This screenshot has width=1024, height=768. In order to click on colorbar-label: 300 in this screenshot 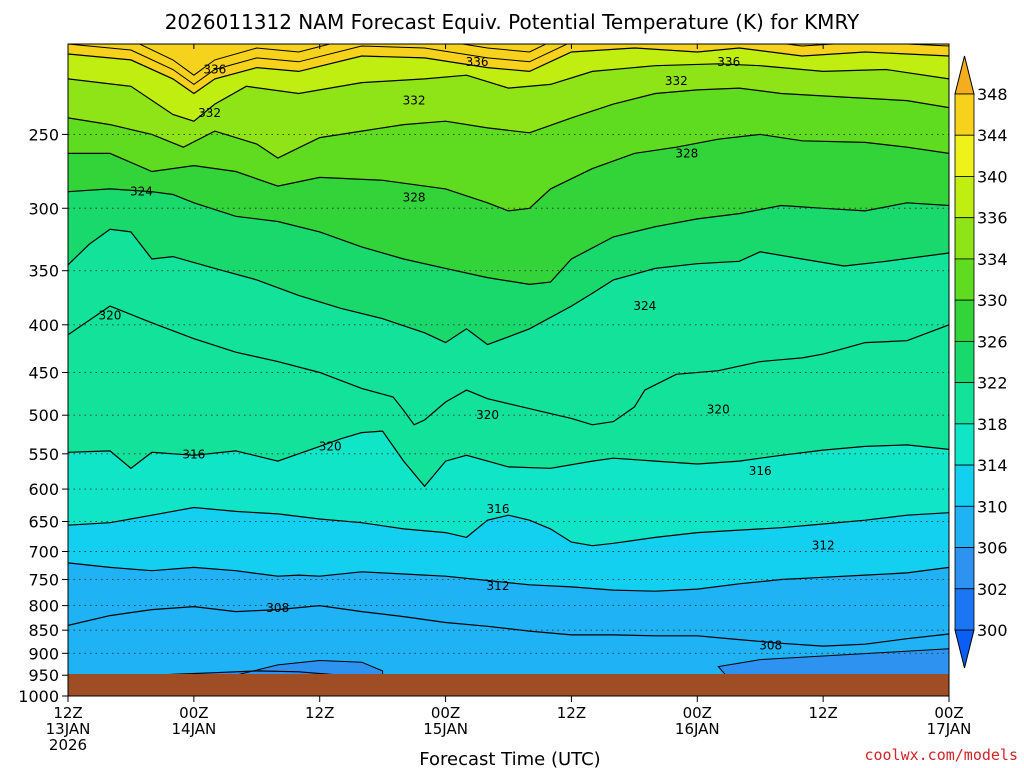, I will do `click(992, 630)`.